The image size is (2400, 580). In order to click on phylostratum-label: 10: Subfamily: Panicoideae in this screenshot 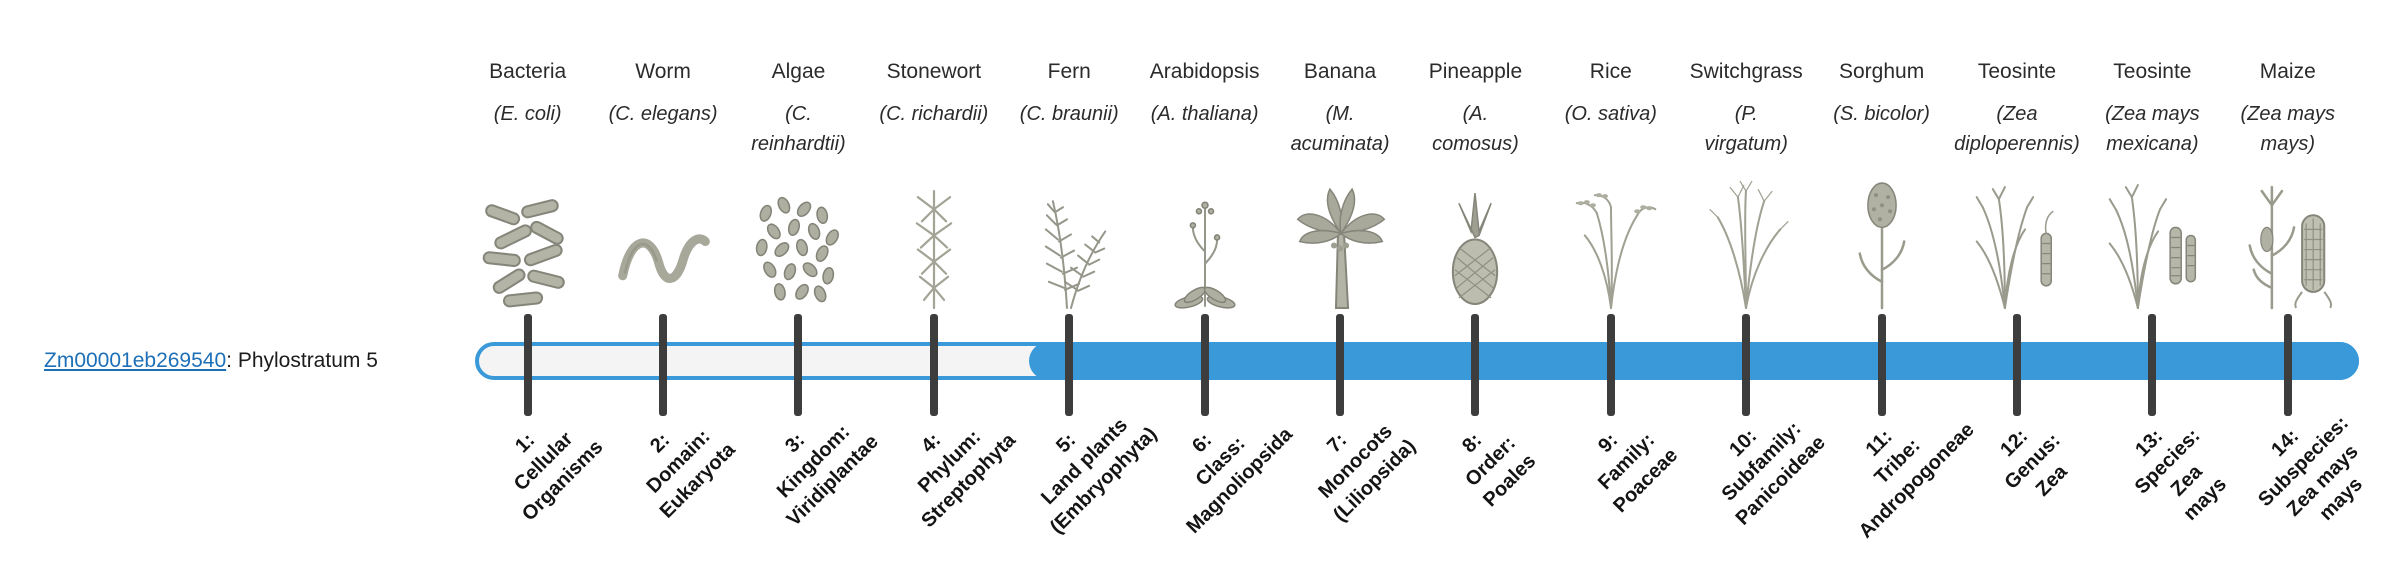, I will do `click(1774, 473)`.